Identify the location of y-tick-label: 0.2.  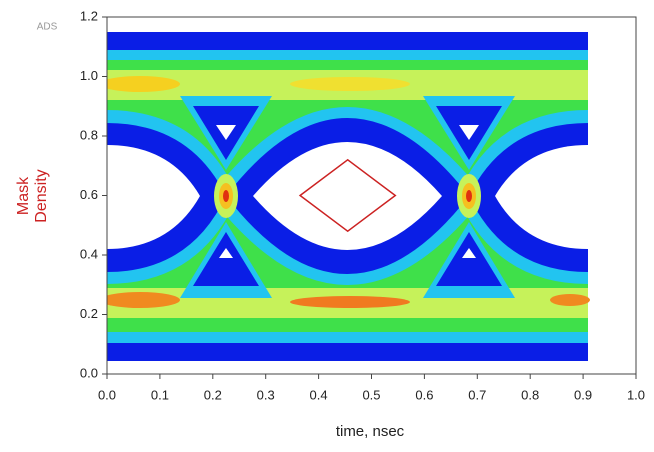
(89, 313).